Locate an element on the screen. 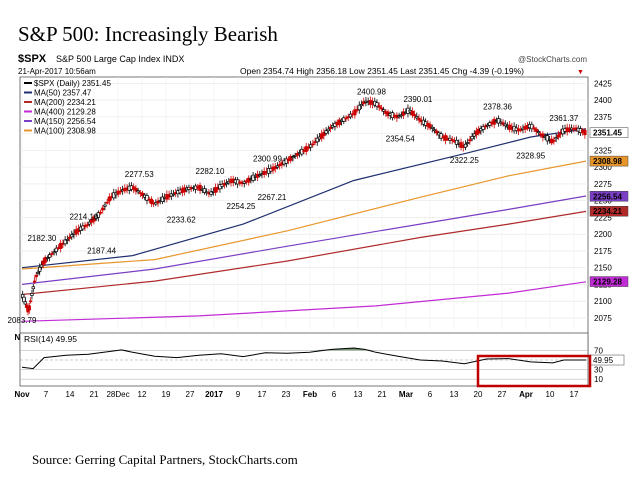  rsi-x-tick-label: 12 is located at coordinates (142, 394).